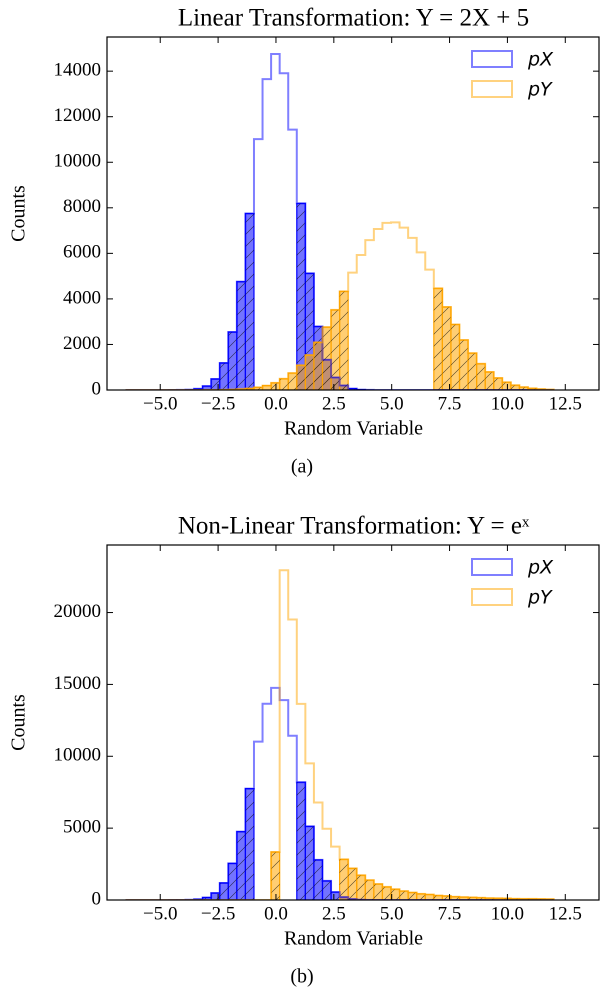 The width and height of the screenshot is (604, 990). Describe the element at coordinates (353, 18) in the screenshot. I see `chart-title: Linear Transformation: Y = 2X + 5` at that location.